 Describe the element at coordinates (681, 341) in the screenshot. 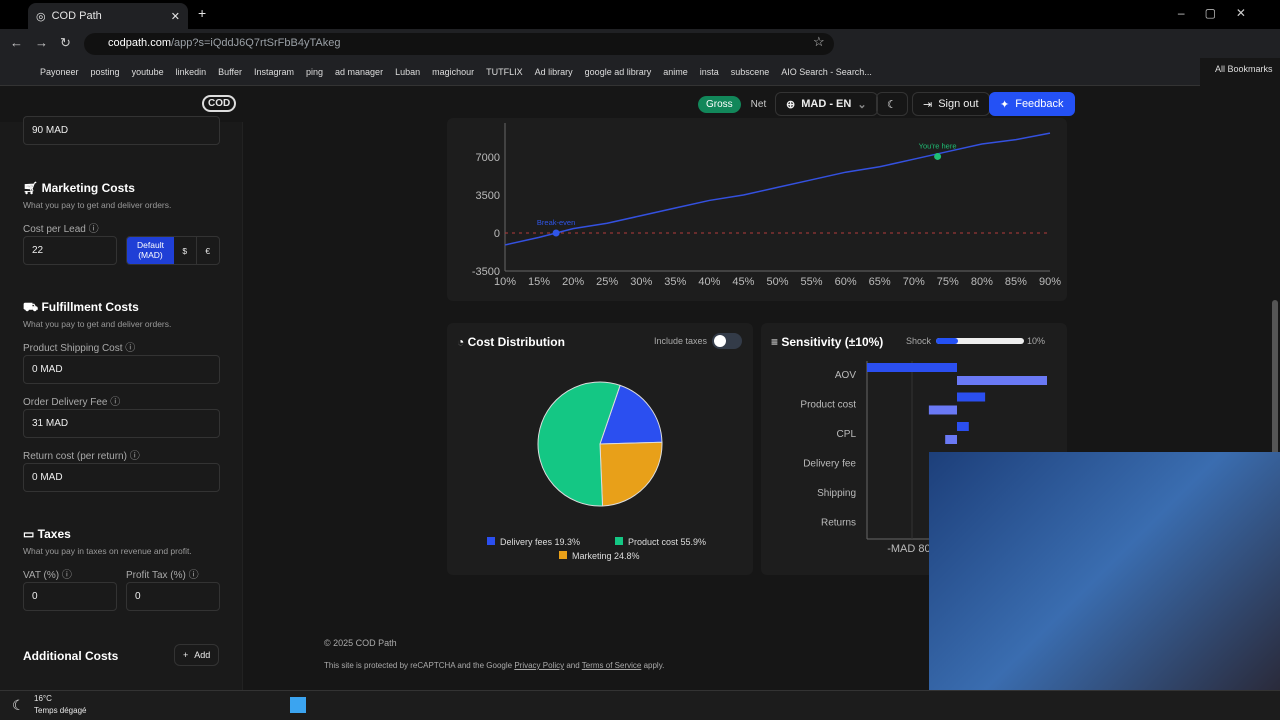

I see `include-taxes-label: Include taxes` at that location.